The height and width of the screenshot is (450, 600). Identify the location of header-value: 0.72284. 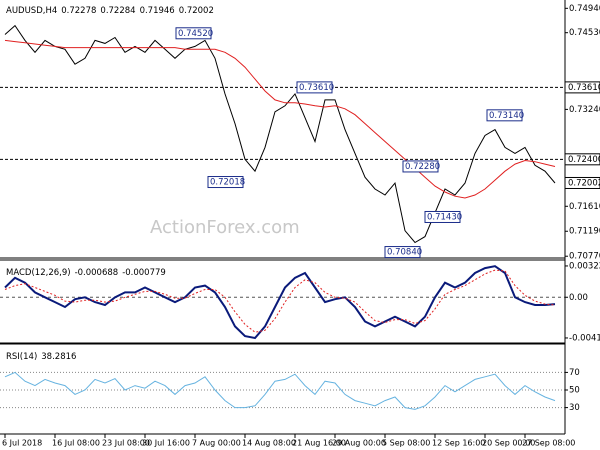
(117, 11).